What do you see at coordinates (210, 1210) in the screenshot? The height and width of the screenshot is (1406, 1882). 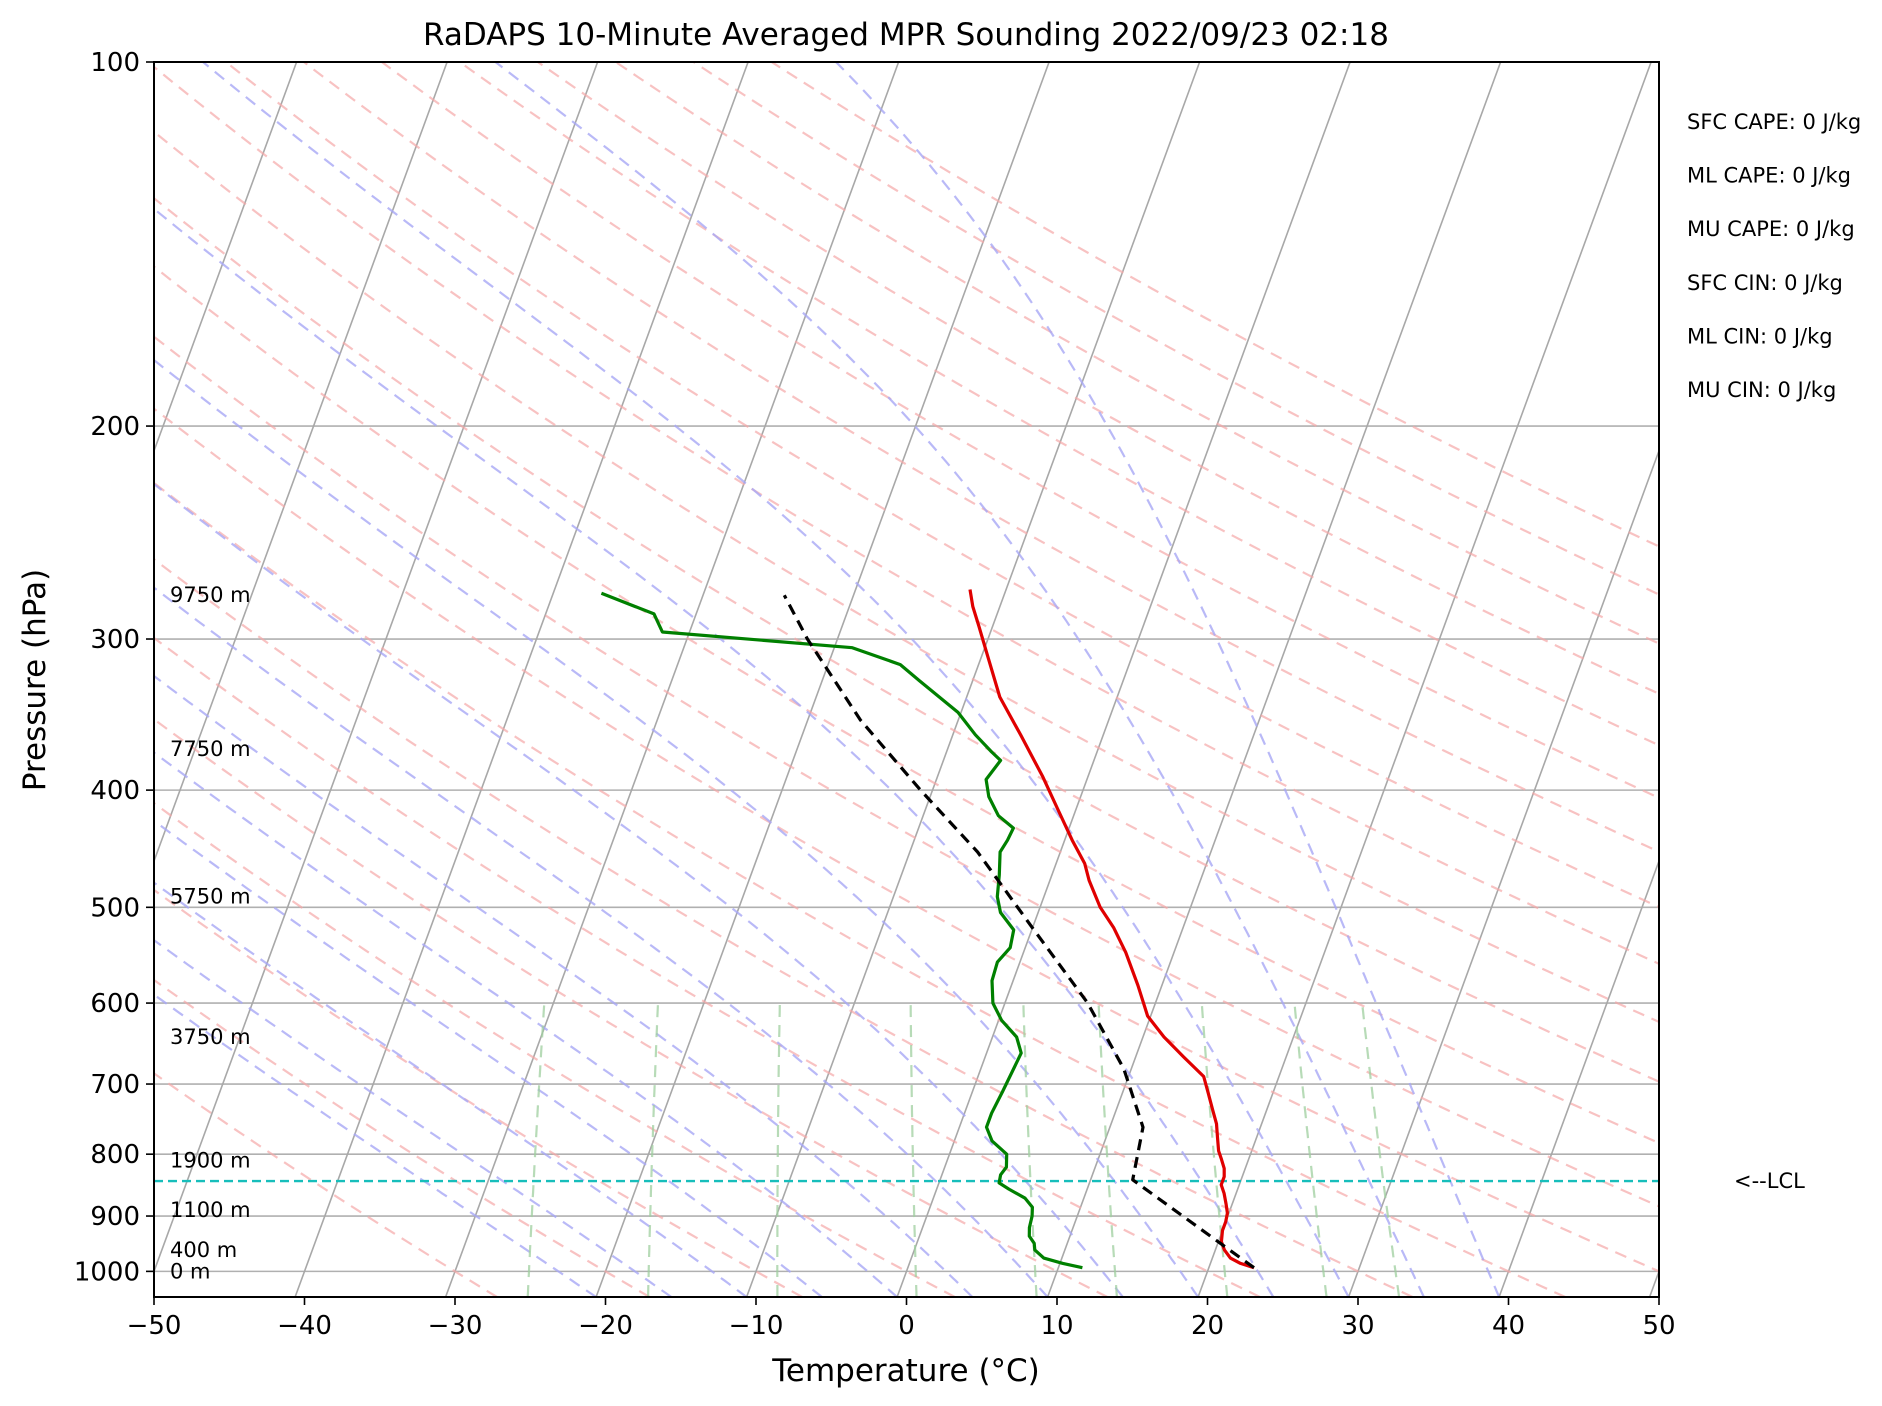 I see `height-label: 1100 m` at bounding box center [210, 1210].